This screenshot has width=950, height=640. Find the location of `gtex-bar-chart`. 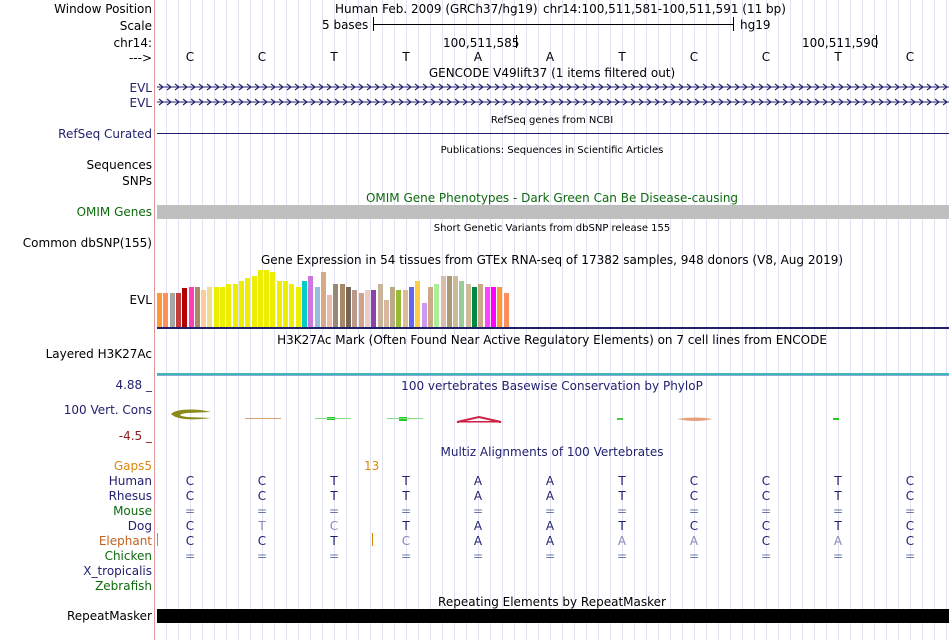

gtex-bar-chart is located at coordinates (553, 294).